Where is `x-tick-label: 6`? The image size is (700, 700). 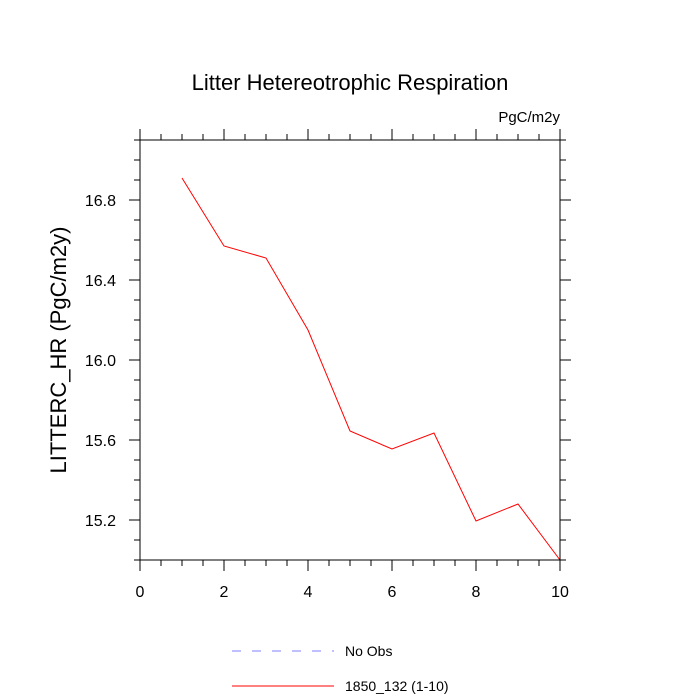 x-tick-label: 6 is located at coordinates (392, 592).